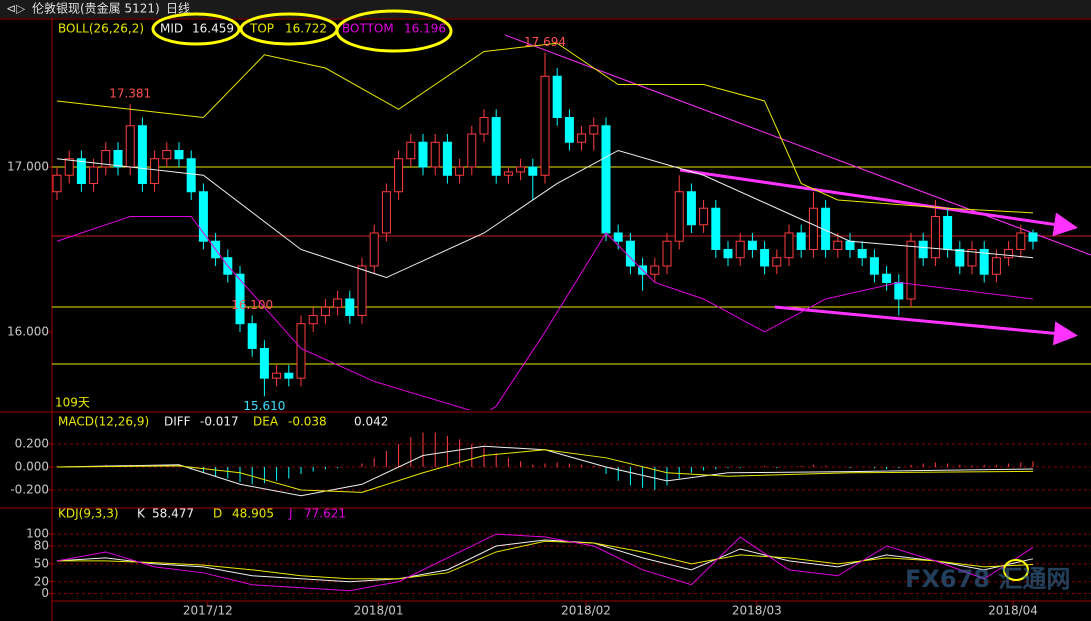 This screenshot has height=621, width=1091. Describe the element at coordinates (987, 579) in the screenshot. I see `watermark: FX678 汇通网` at that location.